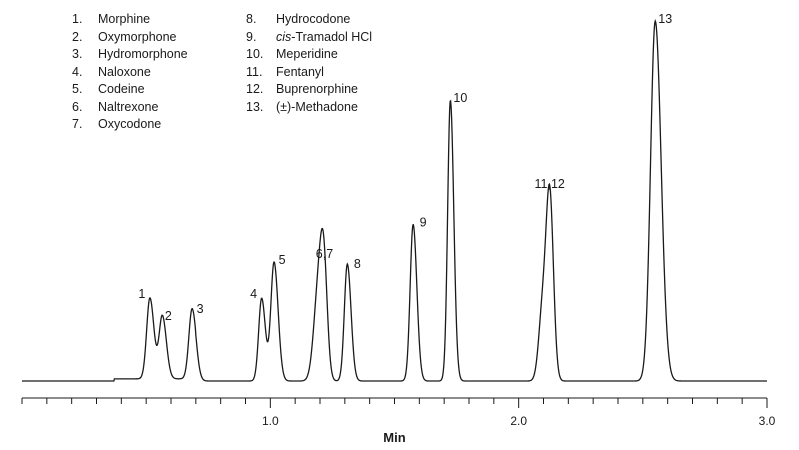  Describe the element at coordinates (130, 124) in the screenshot. I see `legend-item-name: Oxycodone` at that location.